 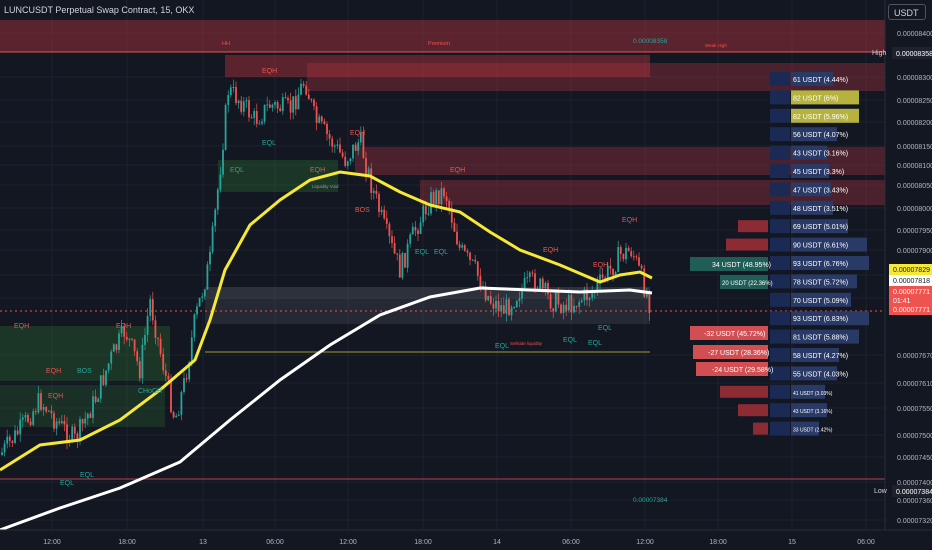 I want to click on last-price-tag, so click(x=910, y=300).